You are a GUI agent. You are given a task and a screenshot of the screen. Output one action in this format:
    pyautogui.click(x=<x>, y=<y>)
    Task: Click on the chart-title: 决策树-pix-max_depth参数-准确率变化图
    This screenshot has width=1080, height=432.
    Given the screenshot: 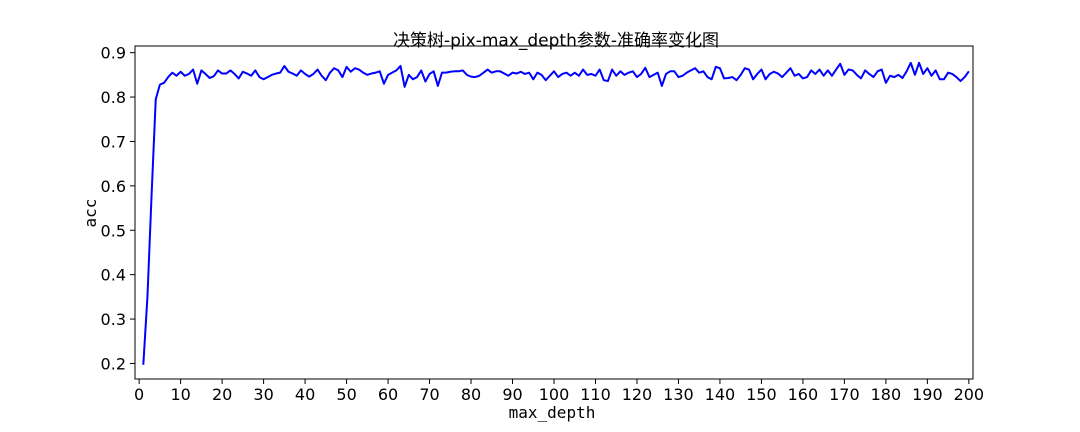 What is the action you would take?
    pyautogui.click(x=556, y=41)
    